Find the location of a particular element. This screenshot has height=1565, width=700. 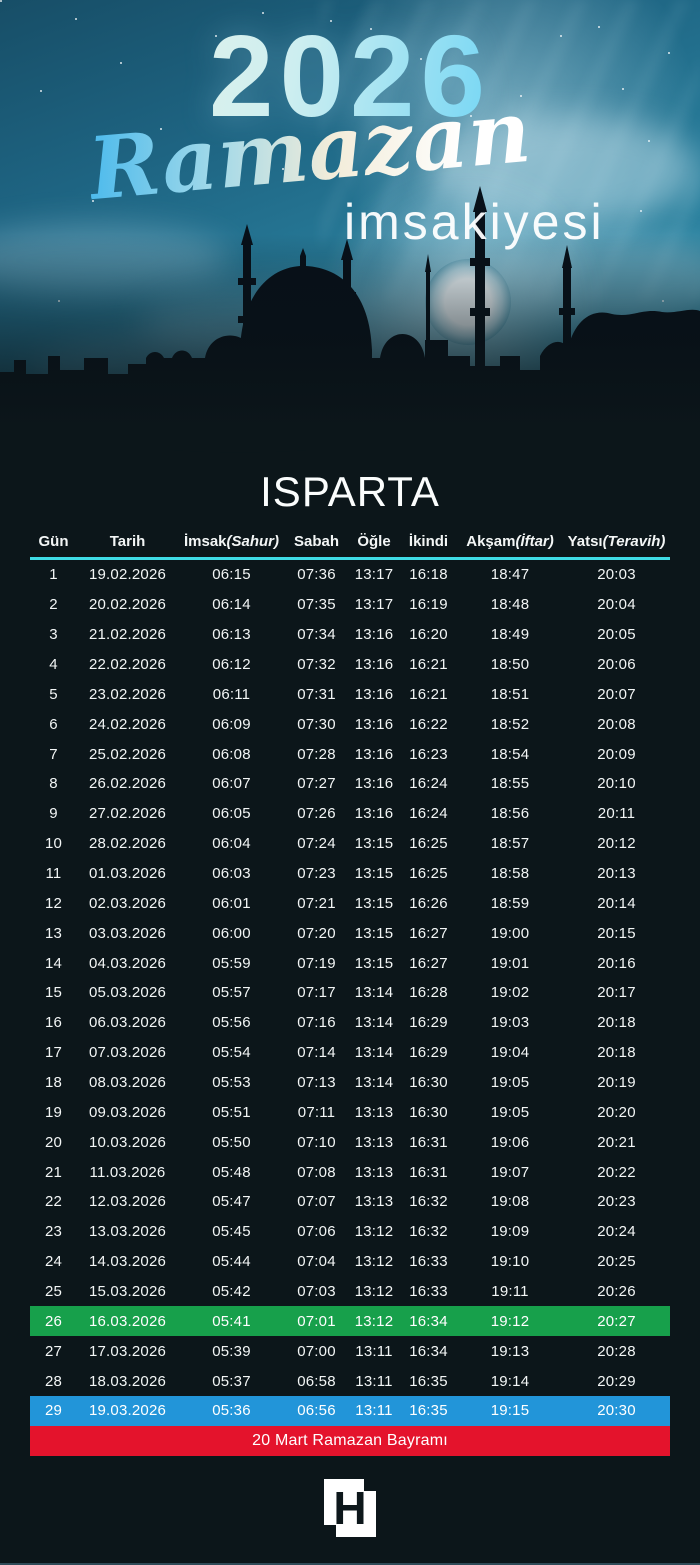

cell-sabah: 07:30 is located at coordinates (316, 724).